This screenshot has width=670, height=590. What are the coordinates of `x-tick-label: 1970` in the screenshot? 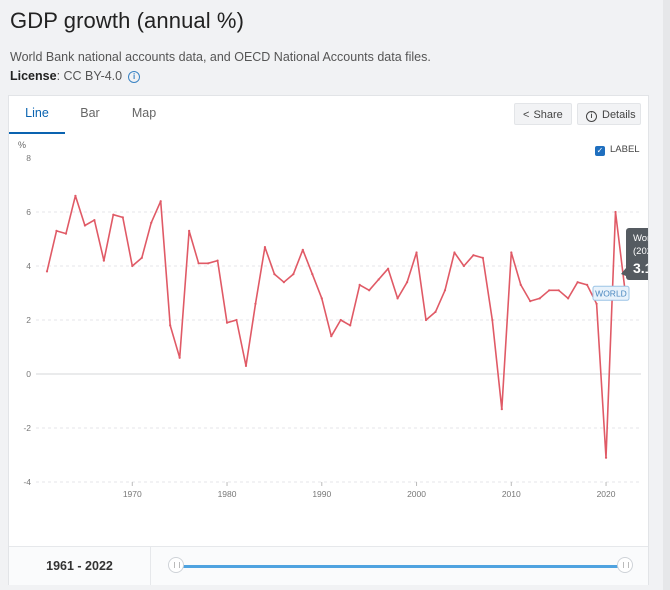 It's located at (132, 494).